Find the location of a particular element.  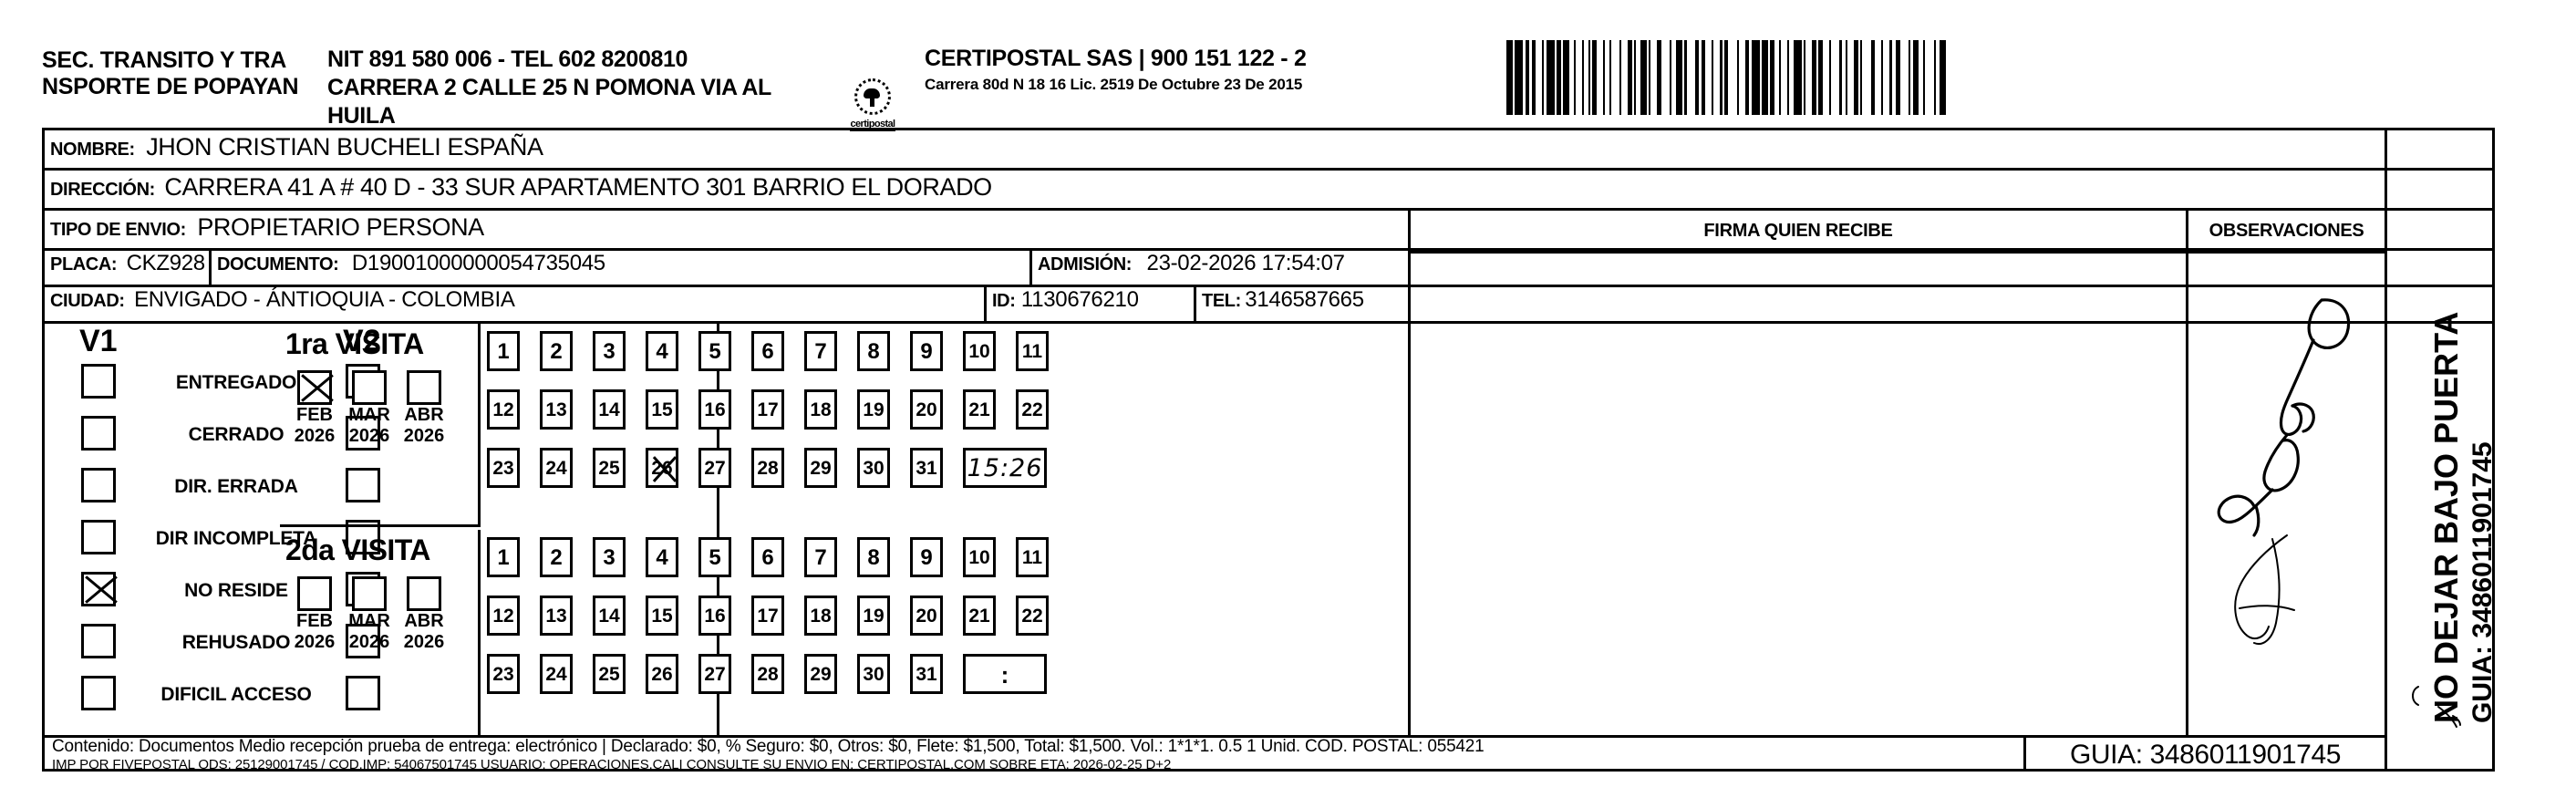

status-option-label: ENTREGADO is located at coordinates (236, 382).